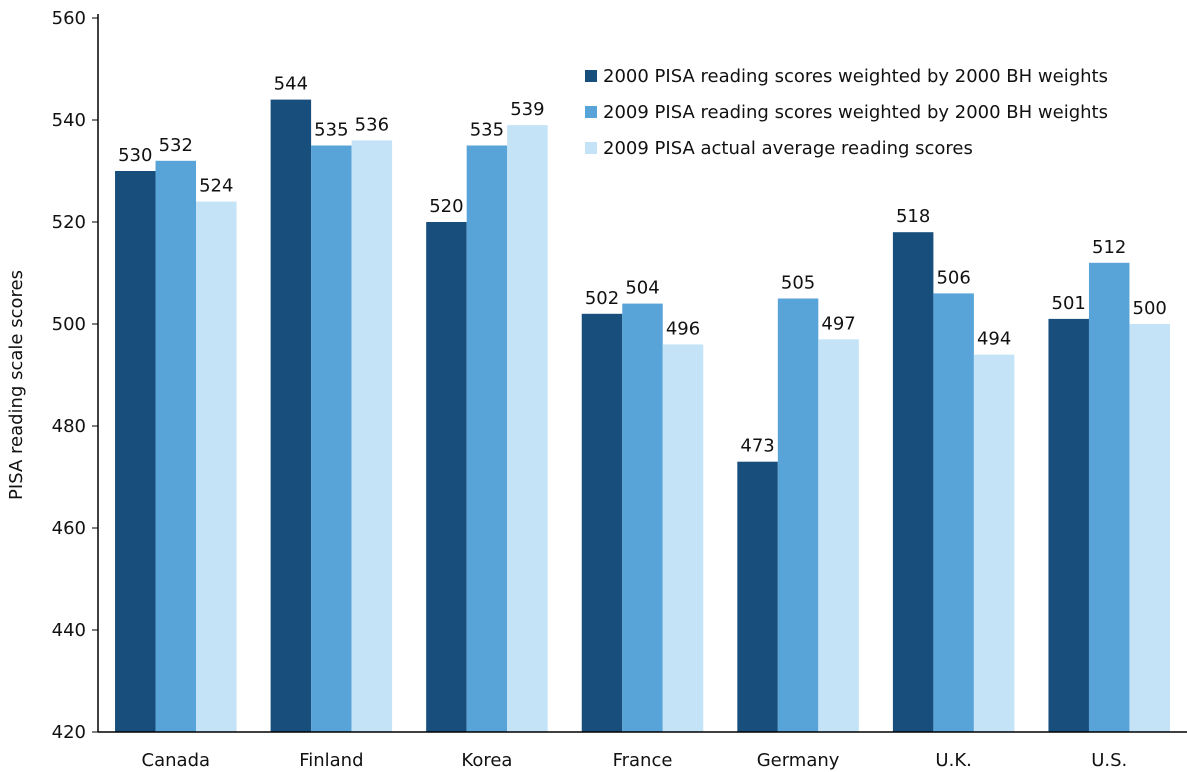 This screenshot has height=772, width=1187. What do you see at coordinates (69, 222) in the screenshot?
I see `y-tick-label: 520` at bounding box center [69, 222].